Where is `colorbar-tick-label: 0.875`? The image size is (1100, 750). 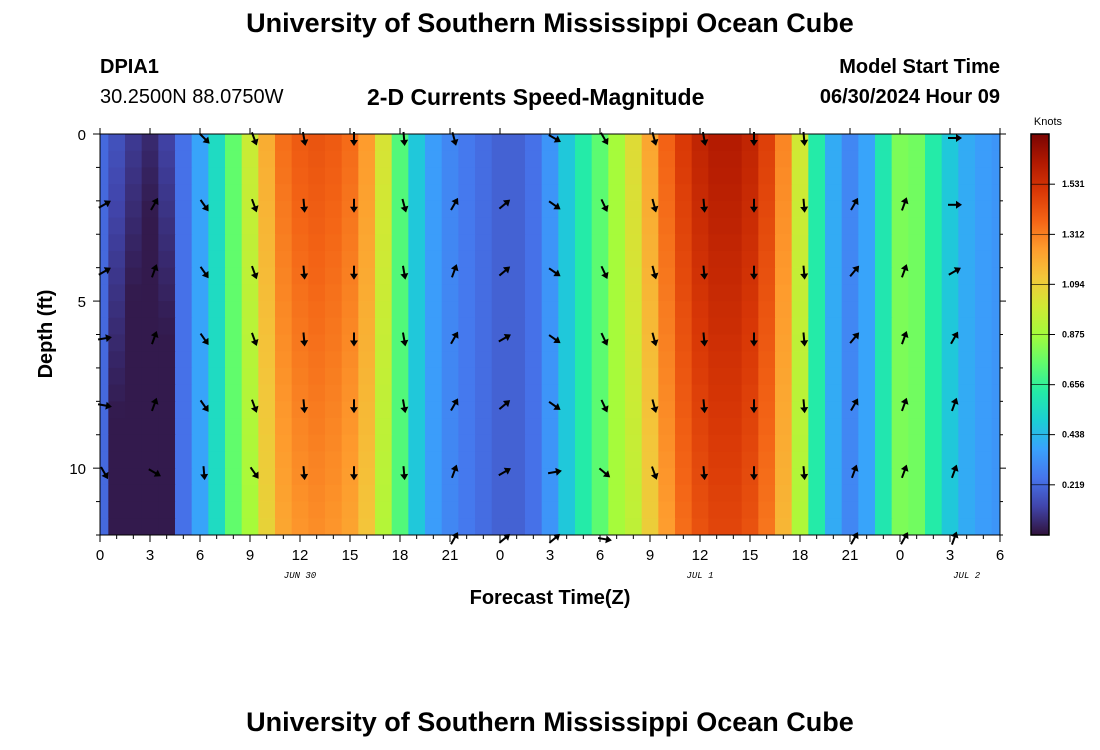 colorbar-tick-label: 0.875 is located at coordinates (1073, 335).